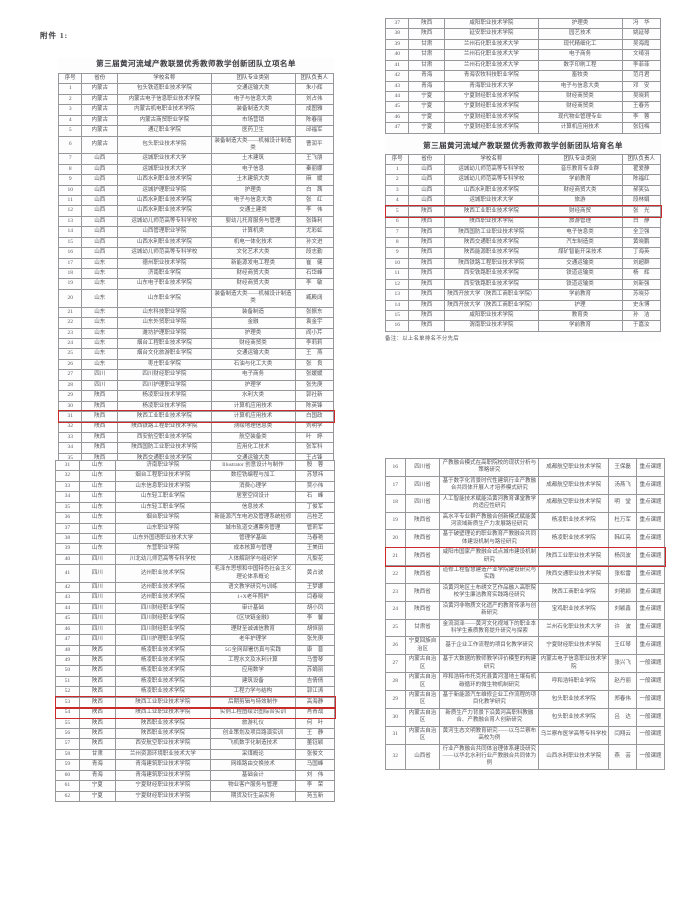  Describe the element at coordinates (315, 692) in the screenshot. I see `table-cell: 郭江涛` at that location.